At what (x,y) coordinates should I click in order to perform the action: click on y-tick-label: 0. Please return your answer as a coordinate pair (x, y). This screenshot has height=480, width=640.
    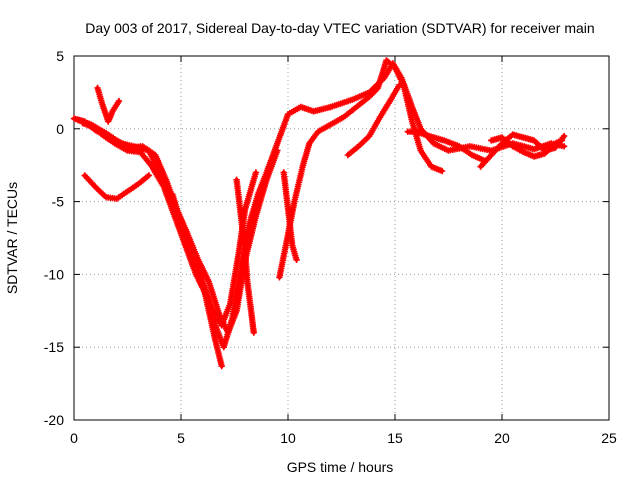
    Looking at the image, I should click on (60, 129).